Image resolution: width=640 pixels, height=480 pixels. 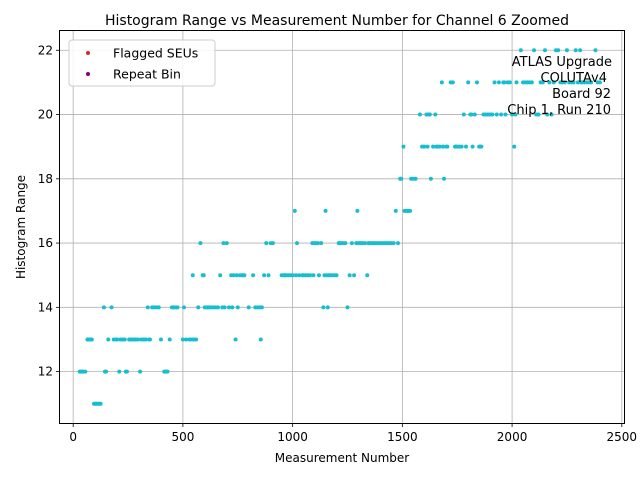 I want to click on x-tick-label: 1000, so click(x=292, y=437).